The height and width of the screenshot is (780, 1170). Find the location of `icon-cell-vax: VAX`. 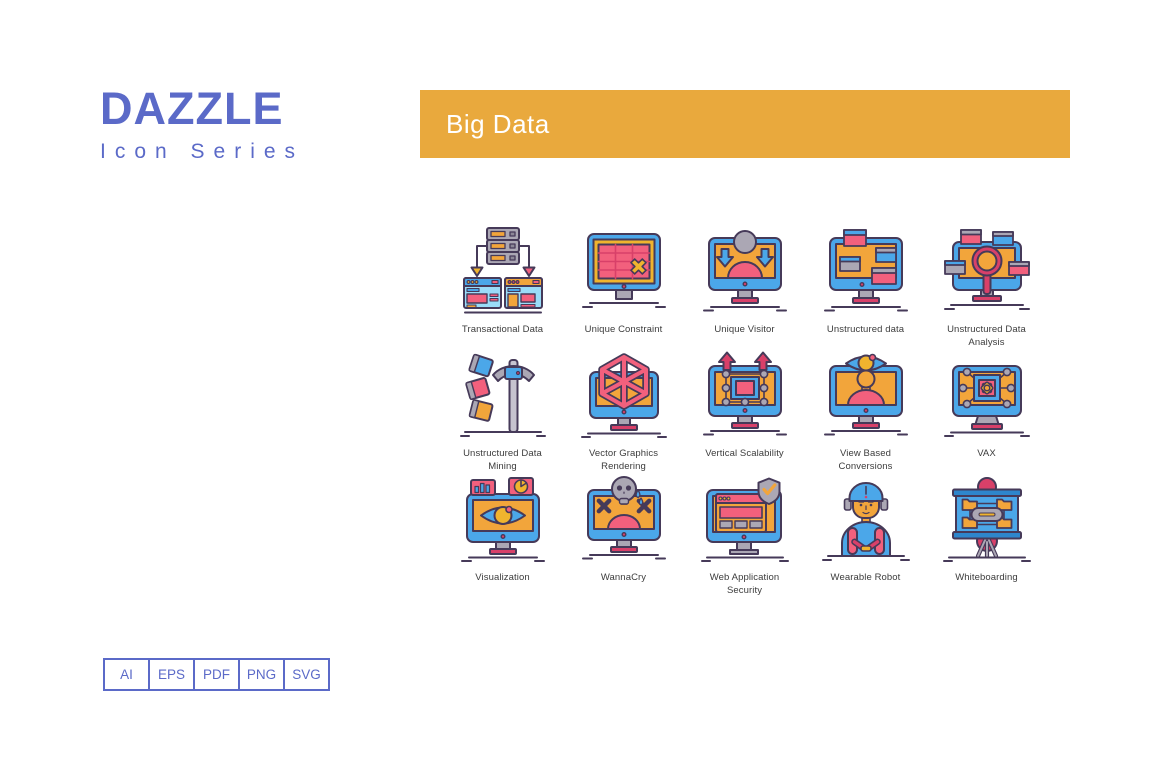

icon-cell-vax: VAX is located at coordinates (986, 410).